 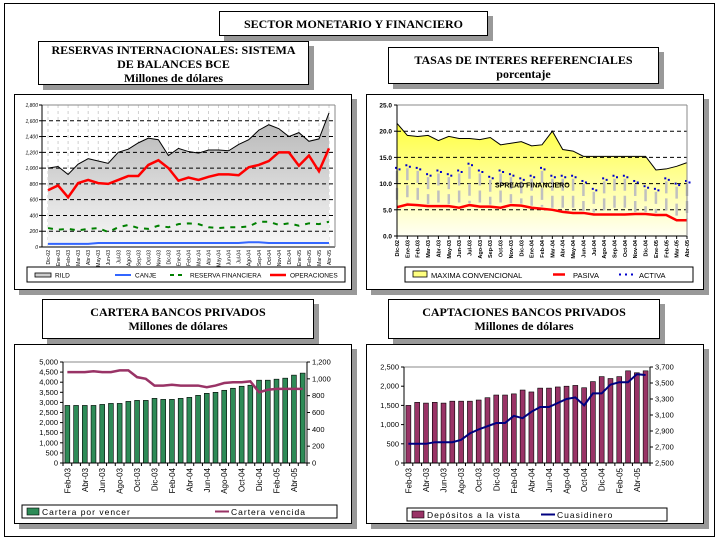 I want to click on x-tick-label: May-04, so click(x=220, y=258).